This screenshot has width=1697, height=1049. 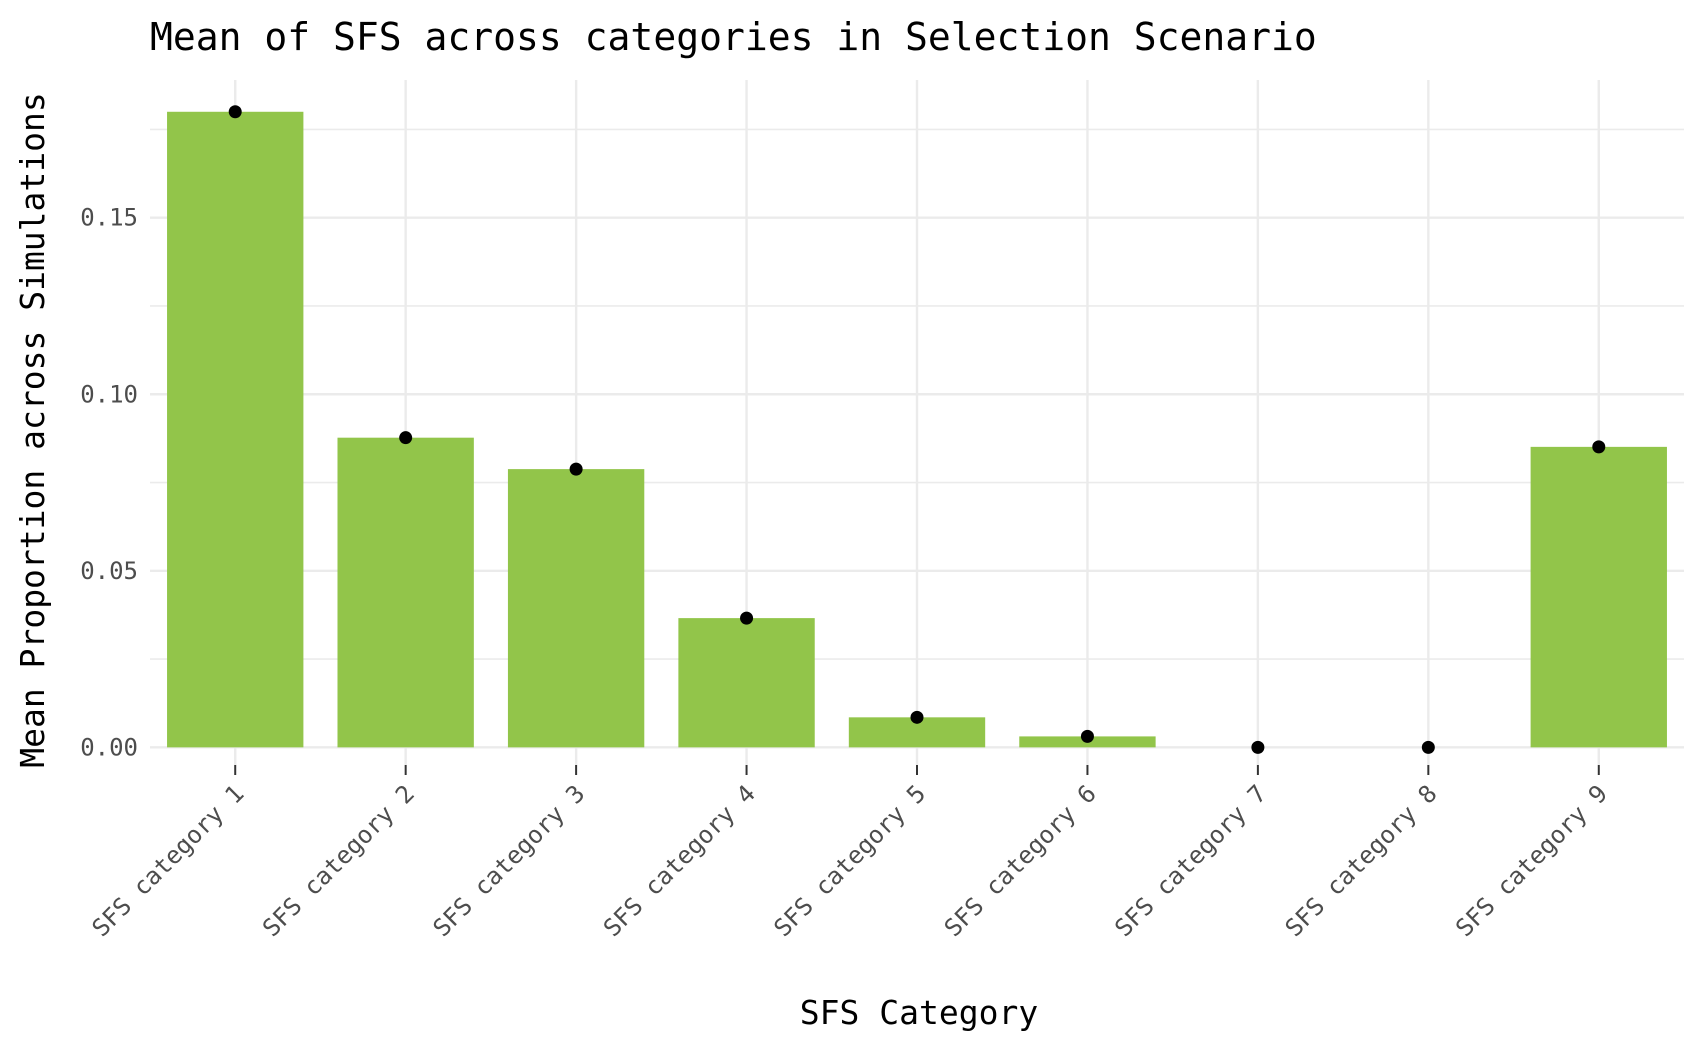 What do you see at coordinates (109, 218) in the screenshot?
I see `y-tick-label: 0.15` at bounding box center [109, 218].